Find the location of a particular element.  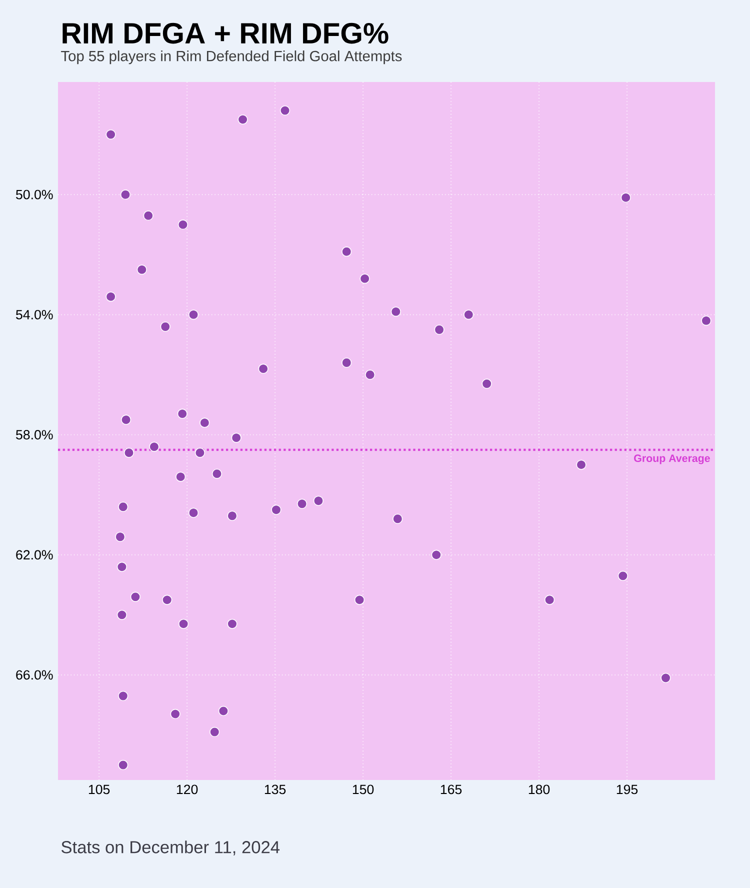

x-tick-label: 120 is located at coordinates (187, 789).